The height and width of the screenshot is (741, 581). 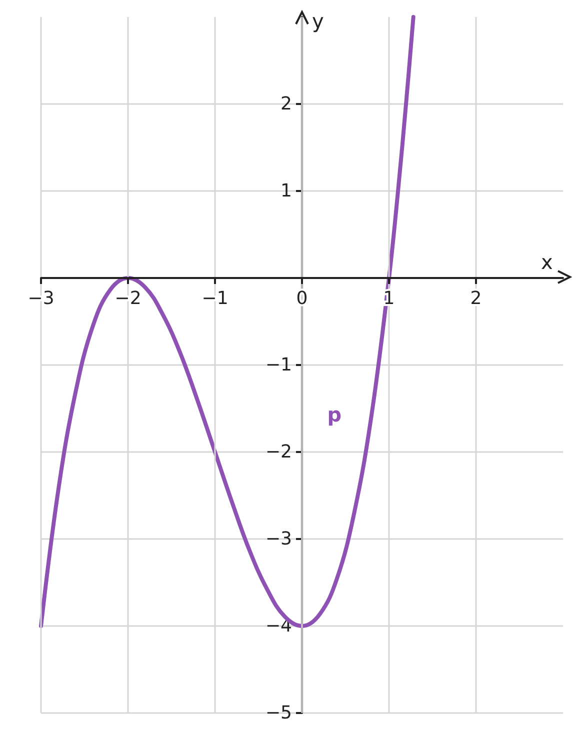 What do you see at coordinates (318, 21) in the screenshot?
I see `y-axis-title: y` at bounding box center [318, 21].